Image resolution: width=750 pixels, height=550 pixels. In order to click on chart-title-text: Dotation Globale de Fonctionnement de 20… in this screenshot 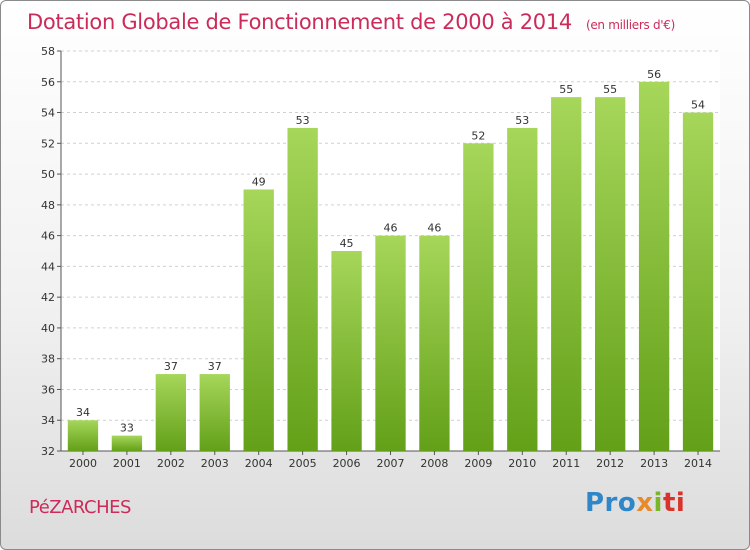, I will do `click(299, 22)`.